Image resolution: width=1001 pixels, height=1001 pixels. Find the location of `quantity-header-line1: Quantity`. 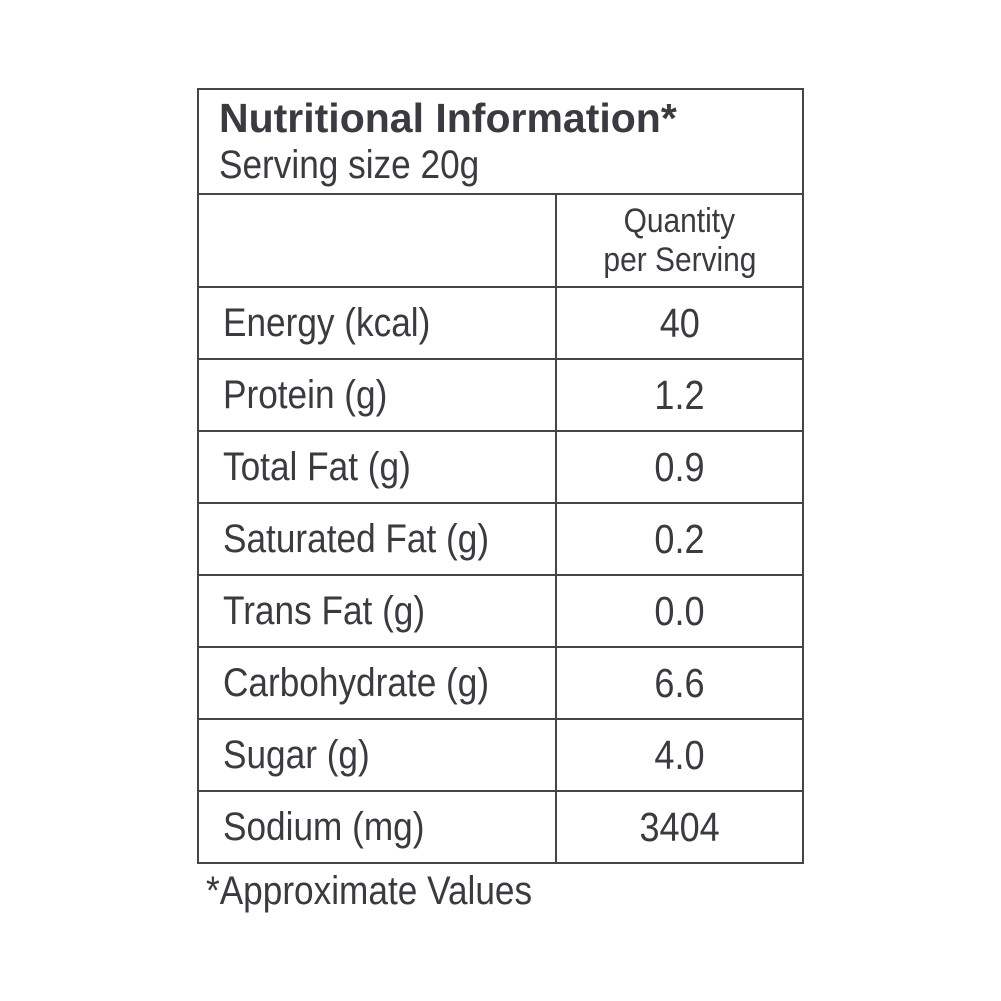

quantity-header-line1: Quantity is located at coordinates (679, 220).